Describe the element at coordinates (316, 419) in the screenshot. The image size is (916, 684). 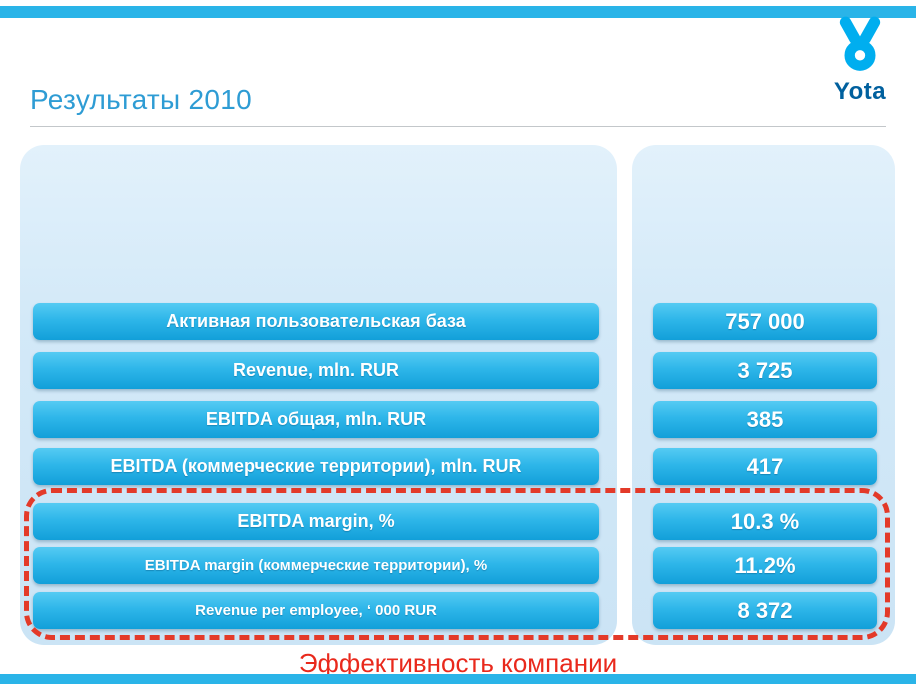
I see `metric-label-ebitda-total: EBITDA общая, mln. RUR` at that location.